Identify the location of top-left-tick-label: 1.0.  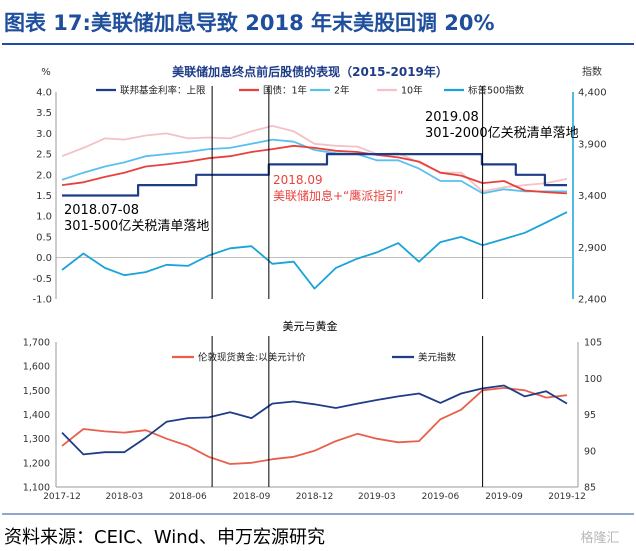
(44, 217).